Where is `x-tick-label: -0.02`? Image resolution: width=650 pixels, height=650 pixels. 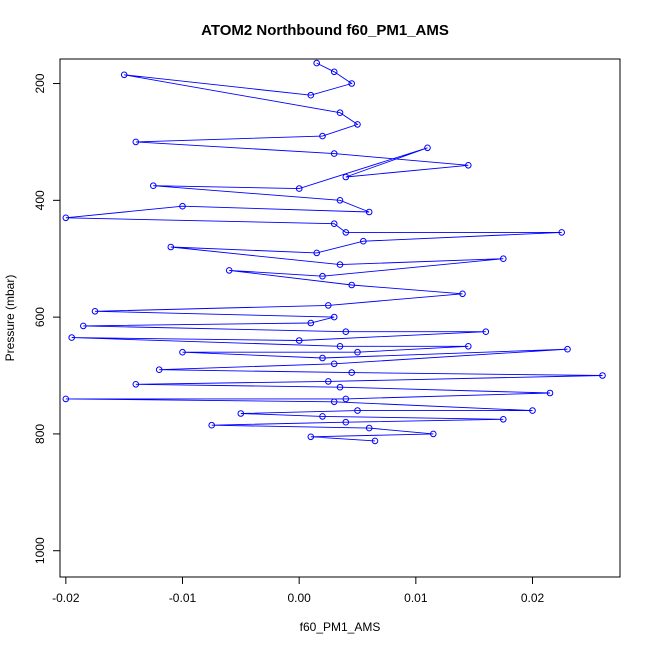
x-tick-label: -0.02 is located at coordinates (66, 598).